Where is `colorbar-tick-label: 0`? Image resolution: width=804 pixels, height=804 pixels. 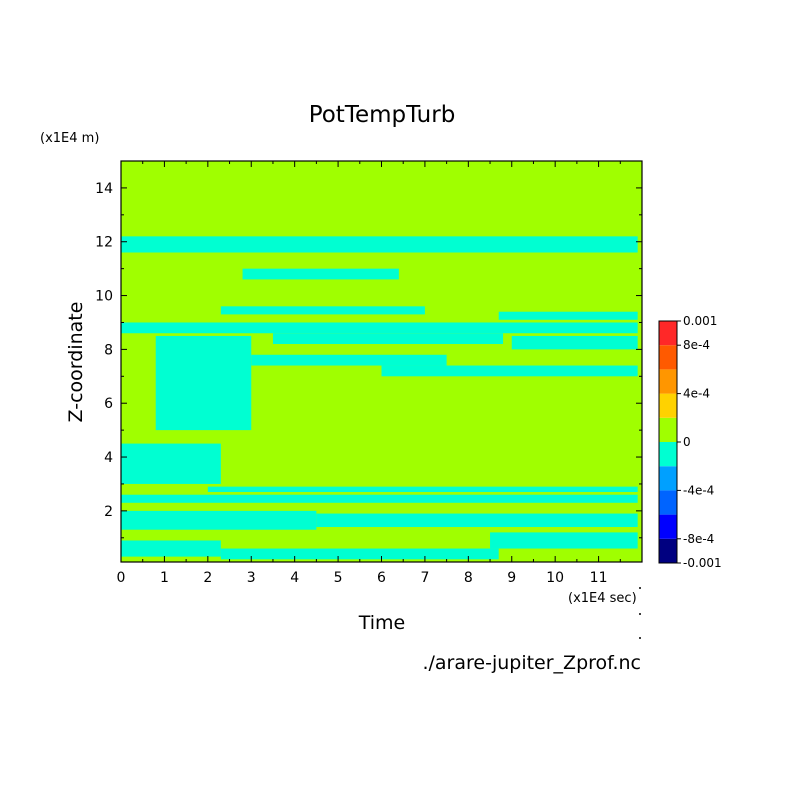
colorbar-tick-label: 0 is located at coordinates (687, 442).